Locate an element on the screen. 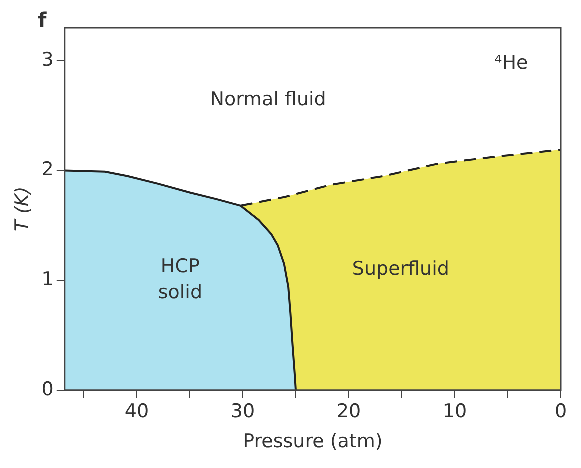 This screenshot has height=468, width=581. x-tick-label: 40 is located at coordinates (137, 411).